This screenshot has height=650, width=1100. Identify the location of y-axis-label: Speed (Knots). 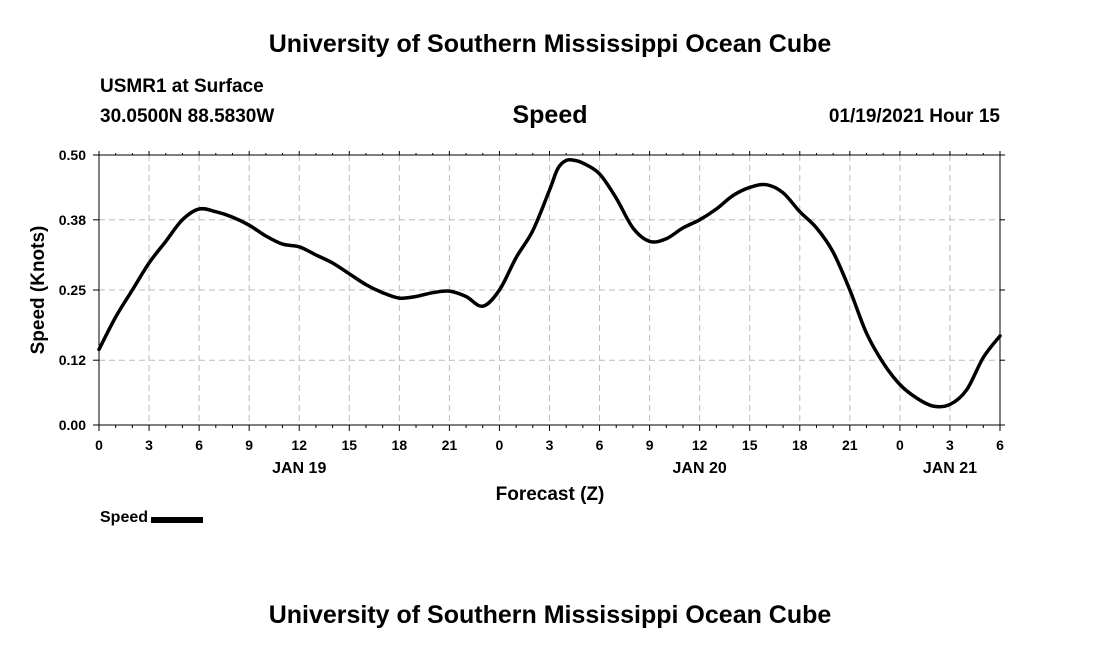
(38, 290).